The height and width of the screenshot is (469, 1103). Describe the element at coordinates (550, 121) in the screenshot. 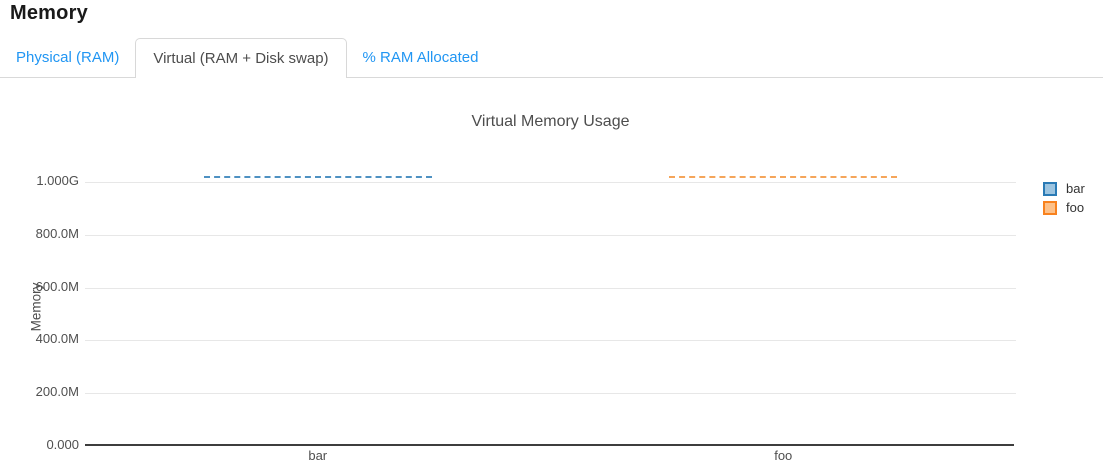

I see `chart-title: Virtual Memory Usage` at that location.